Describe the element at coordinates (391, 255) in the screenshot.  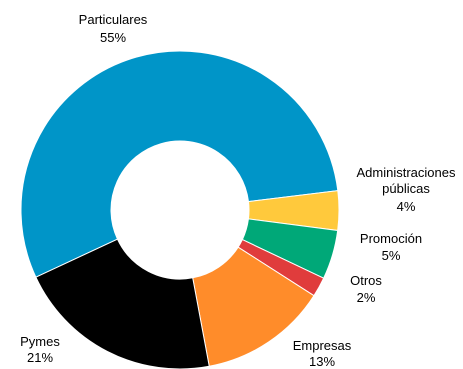
I see `slice-label-promocion-pct: 5%` at that location.